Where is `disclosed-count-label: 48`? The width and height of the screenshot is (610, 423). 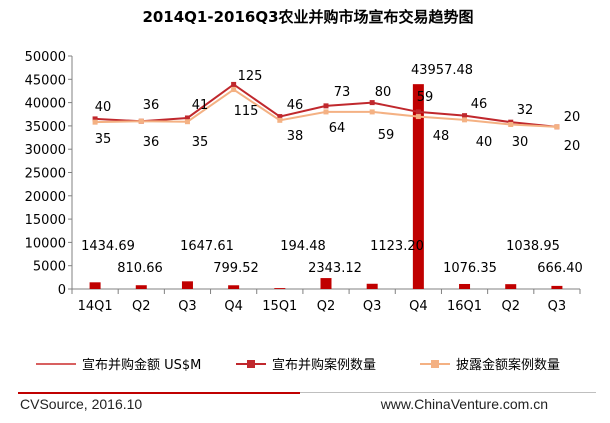
disclosed-count-label: 48 is located at coordinates (441, 136).